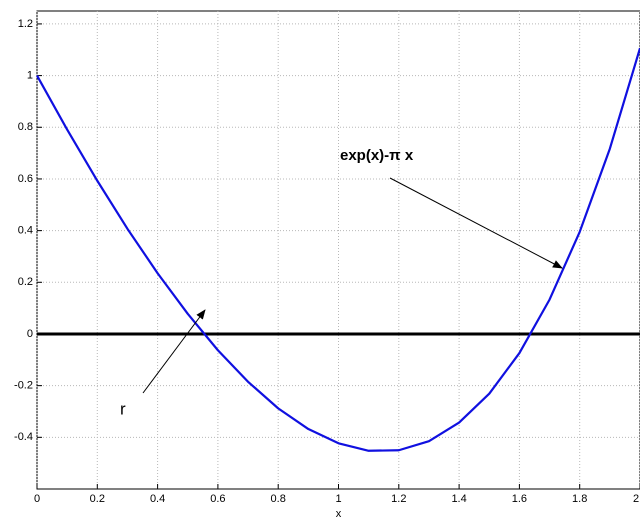 The height and width of the screenshot is (525, 640). I want to click on annotation: r, so click(123, 408).